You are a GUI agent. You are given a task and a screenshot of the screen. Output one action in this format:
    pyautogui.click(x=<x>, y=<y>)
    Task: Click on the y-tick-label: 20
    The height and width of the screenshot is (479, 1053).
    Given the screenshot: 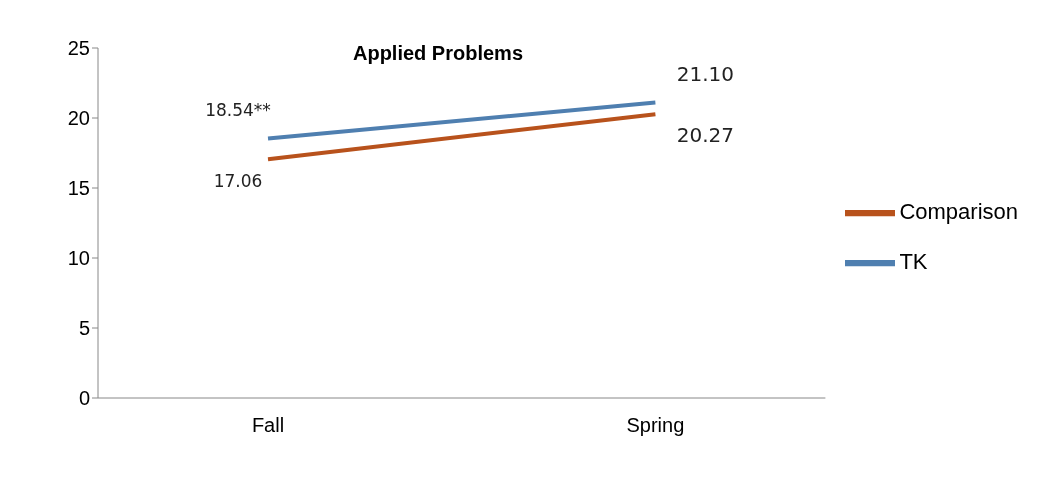 What is the action you would take?
    pyautogui.click(x=78, y=118)
    